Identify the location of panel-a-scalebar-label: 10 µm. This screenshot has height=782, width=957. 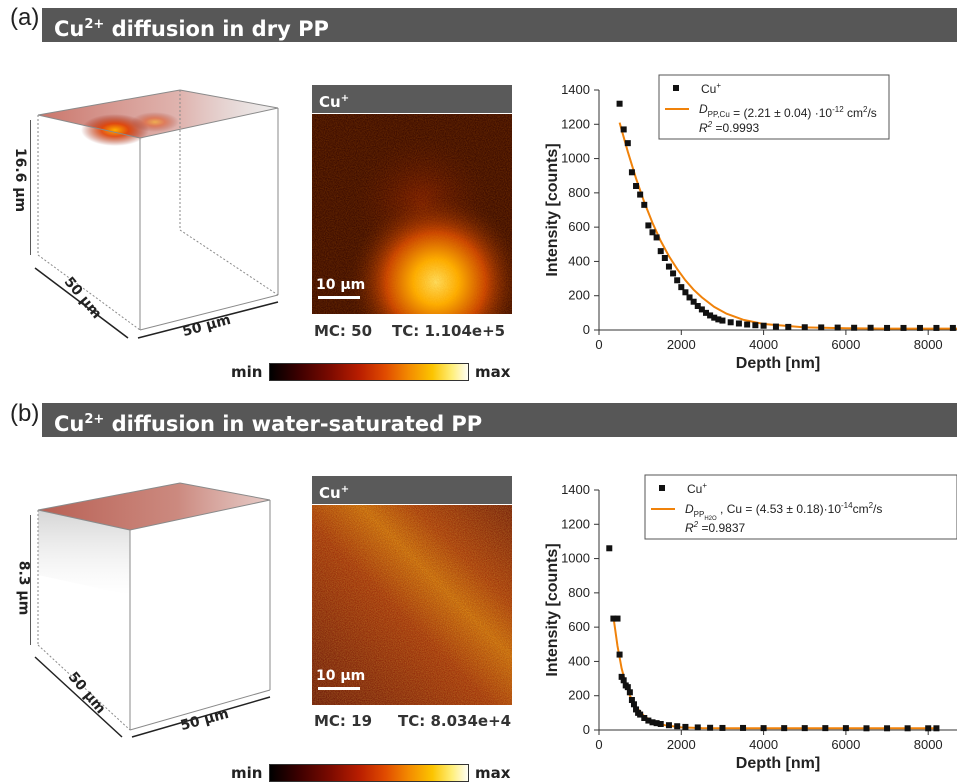
(341, 285).